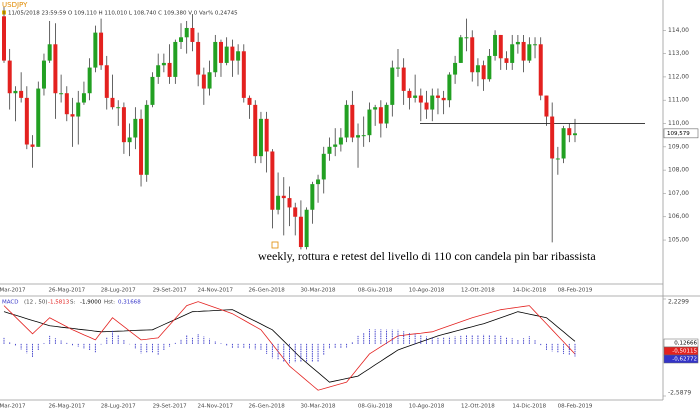  Describe the element at coordinates (215, 291) in the screenshot. I see `x-tick-label: 24-Nov-2017` at that location.